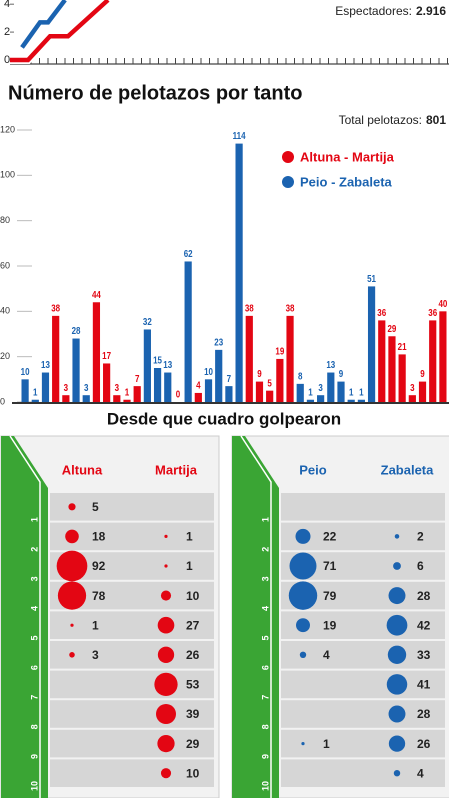  What do you see at coordinates (265, 726) in the screenshot?
I see `row-label: 8` at bounding box center [265, 726].